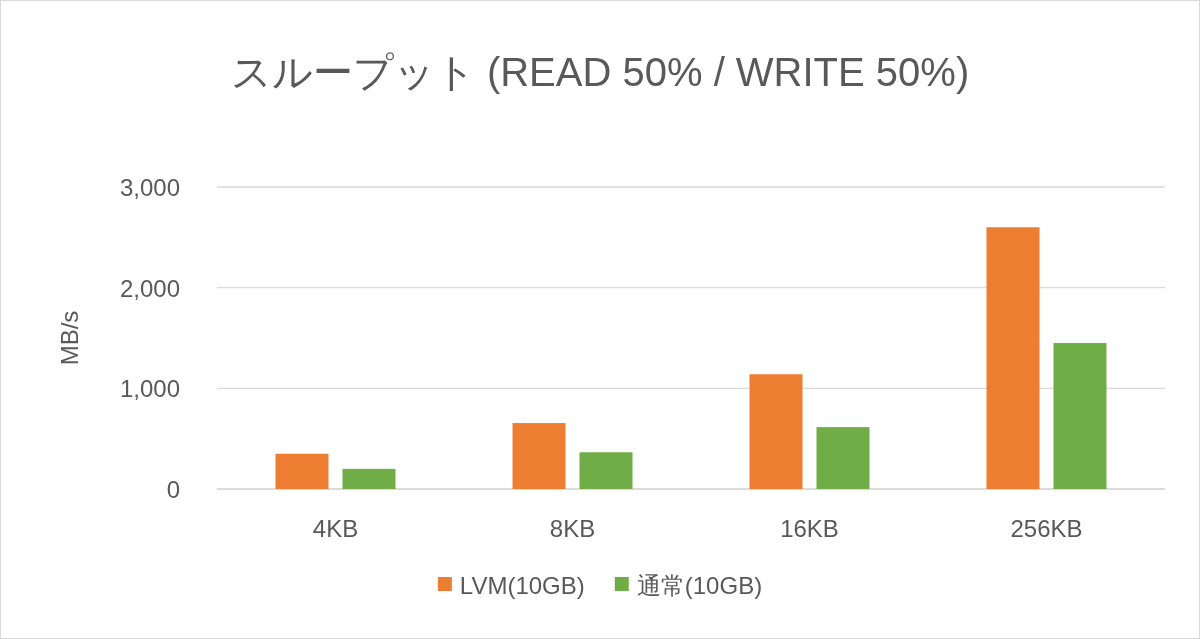  What do you see at coordinates (699, 585) in the screenshot?
I see `legend-label: 通常(10GB)` at bounding box center [699, 585].